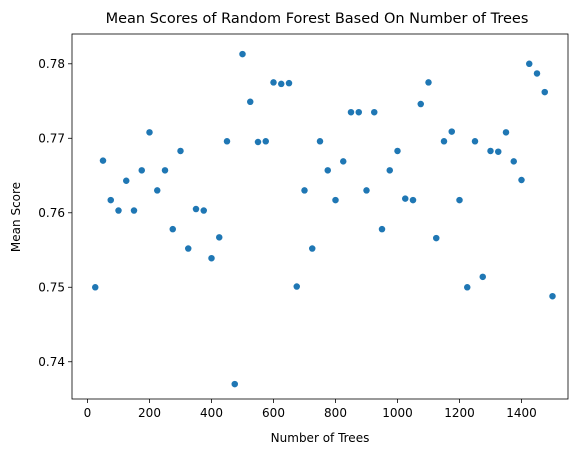  What do you see at coordinates (211, 413) in the screenshot?
I see `x-tick-label: 400` at bounding box center [211, 413].